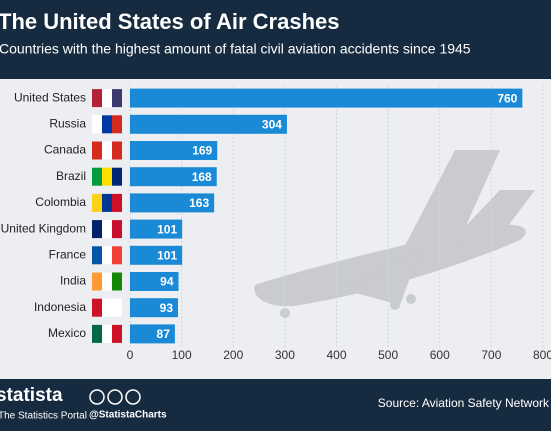 Image resolution: width=551 pixels, height=431 pixels. I want to click on x-tick-label: 500, so click(388, 355).